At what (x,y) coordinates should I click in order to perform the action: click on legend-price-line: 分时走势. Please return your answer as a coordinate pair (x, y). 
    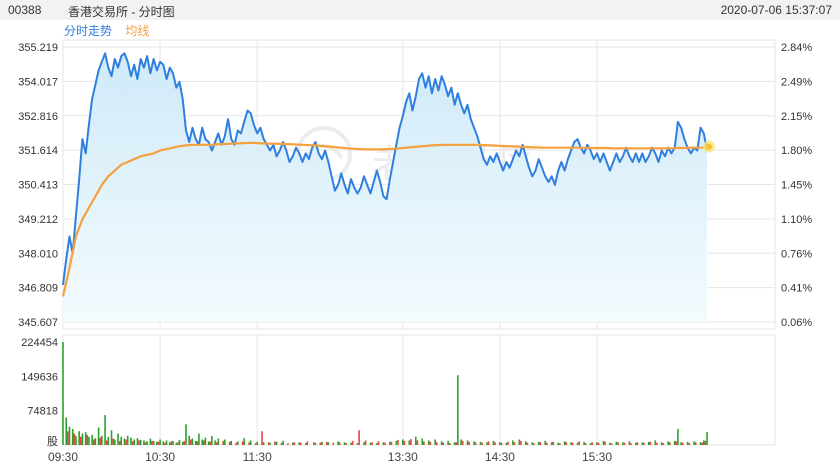
    Looking at the image, I should click on (88, 31).